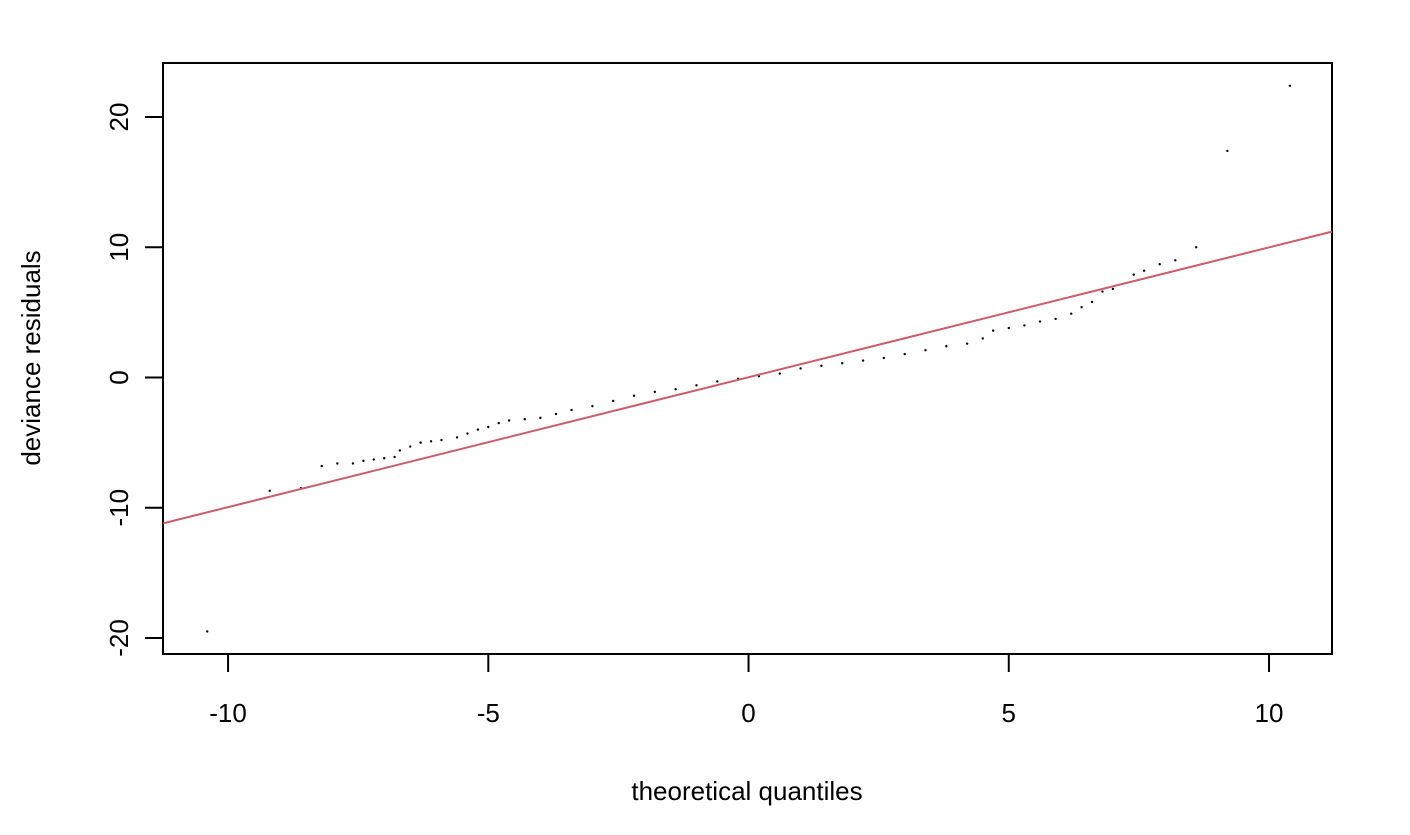  What do you see at coordinates (748, 713) in the screenshot?
I see `x-tick-label: 0` at bounding box center [748, 713].